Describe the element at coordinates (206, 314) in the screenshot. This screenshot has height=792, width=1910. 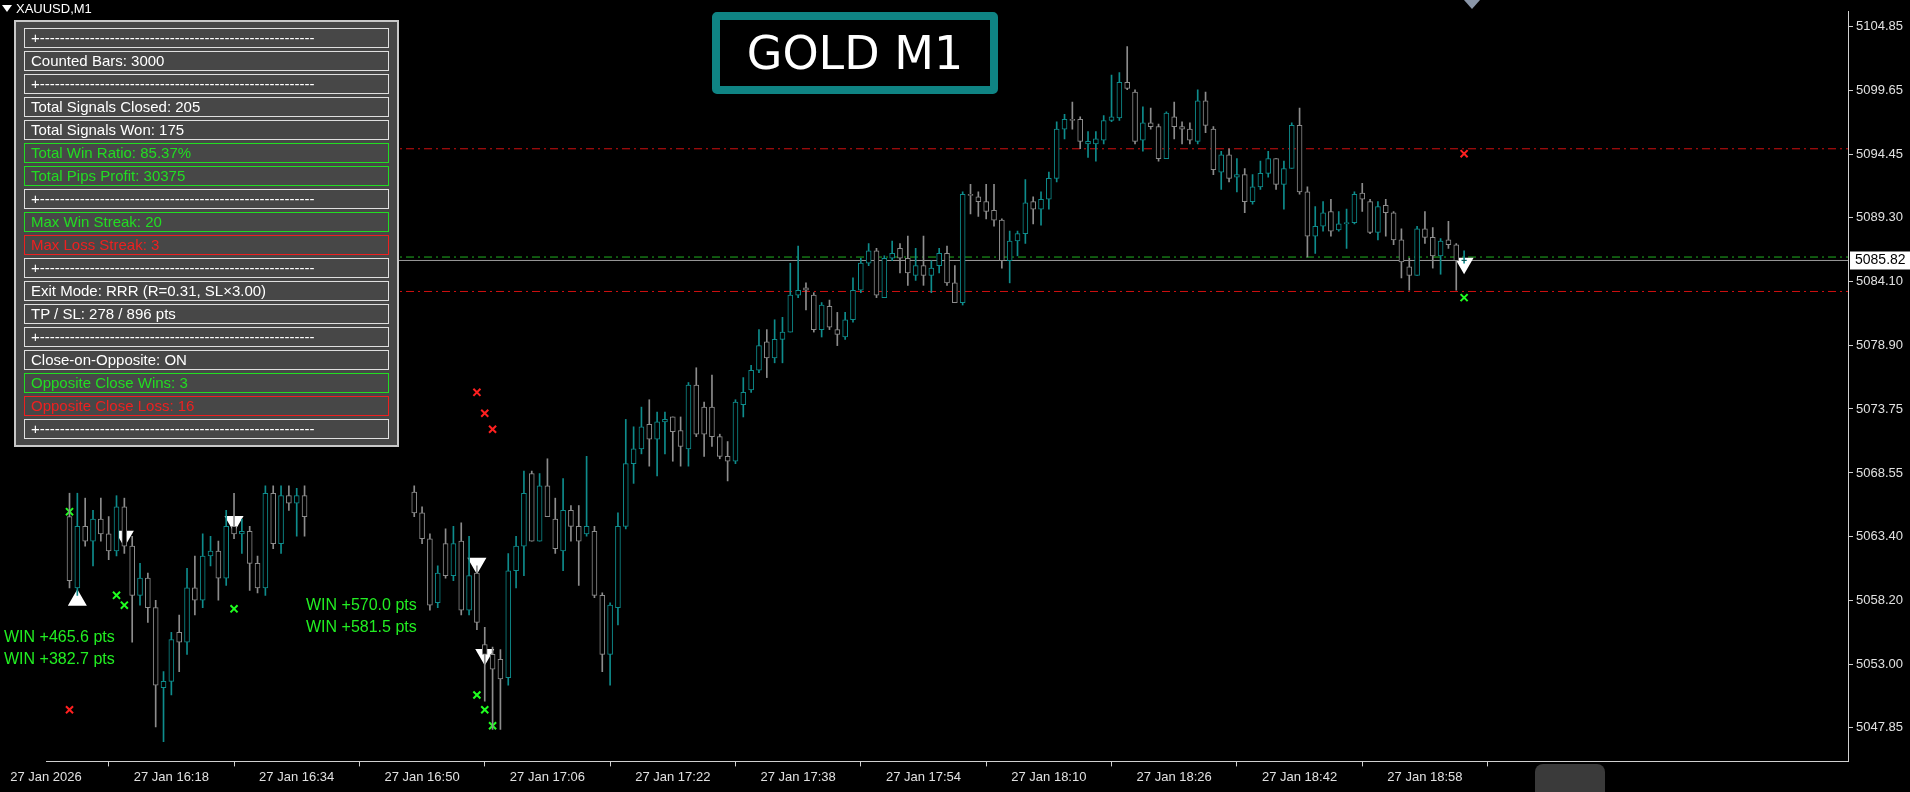
I see `annotation: TP / SL: 278 / 896 pts` at that location.